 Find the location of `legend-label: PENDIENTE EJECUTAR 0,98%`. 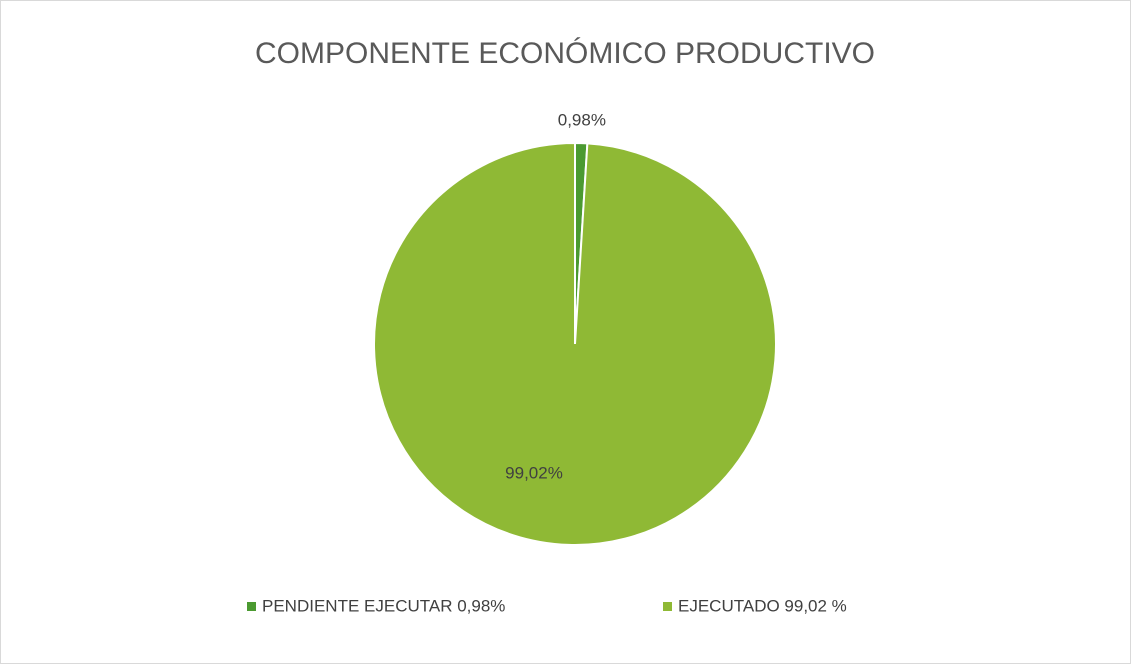

legend-label: PENDIENTE EJECUTAR 0,98% is located at coordinates (383, 605).